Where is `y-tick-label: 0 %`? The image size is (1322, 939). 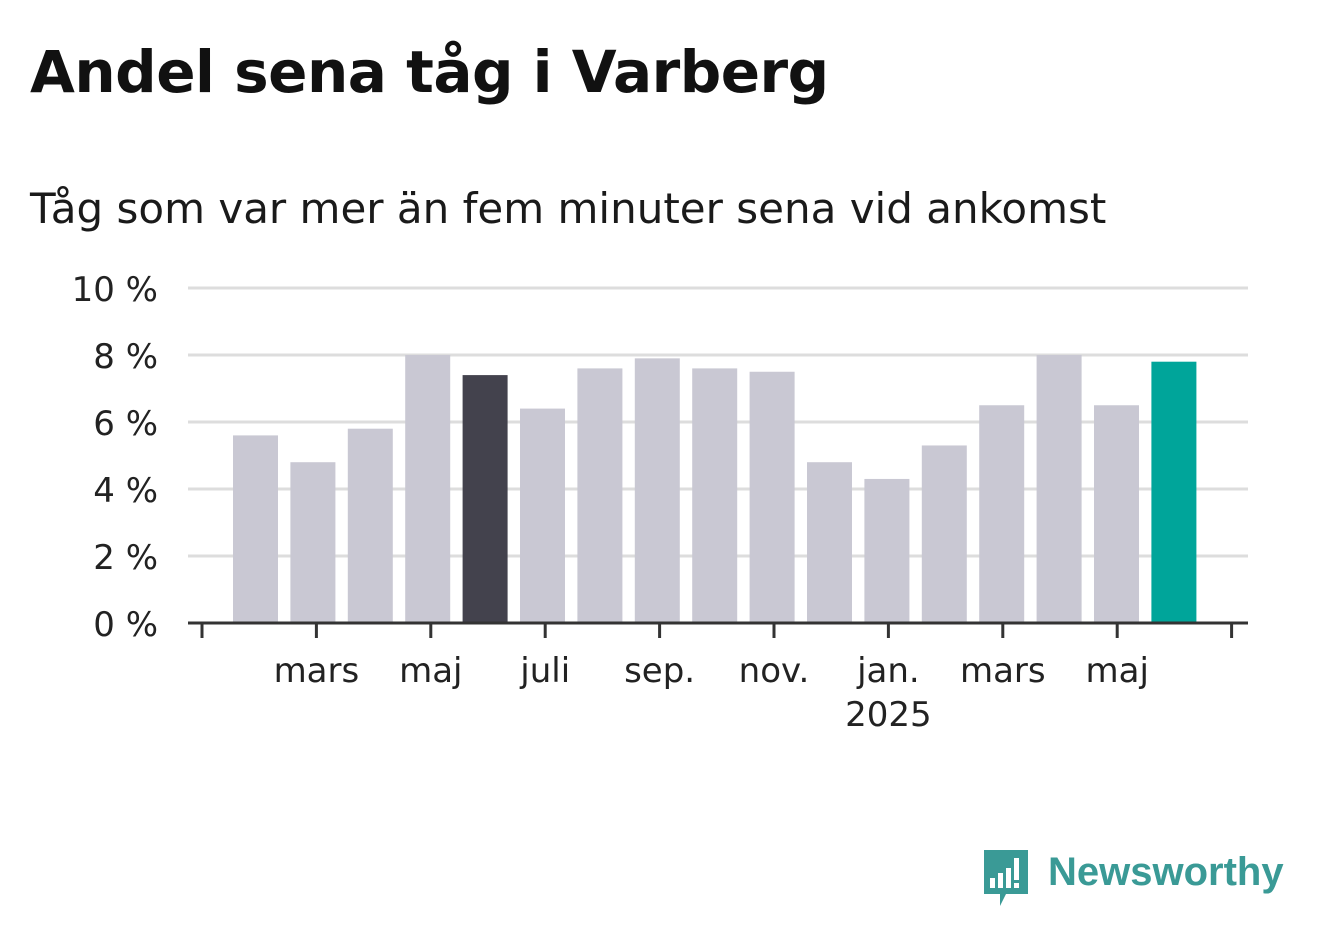 y-tick-label: 0 % is located at coordinates (125, 625).